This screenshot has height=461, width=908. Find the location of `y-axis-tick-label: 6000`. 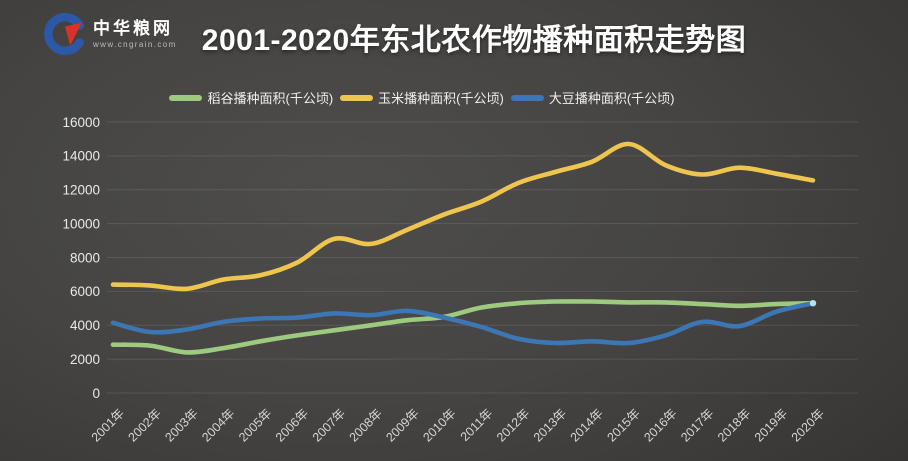

y-axis-tick-label: 6000 is located at coordinates (85, 291).